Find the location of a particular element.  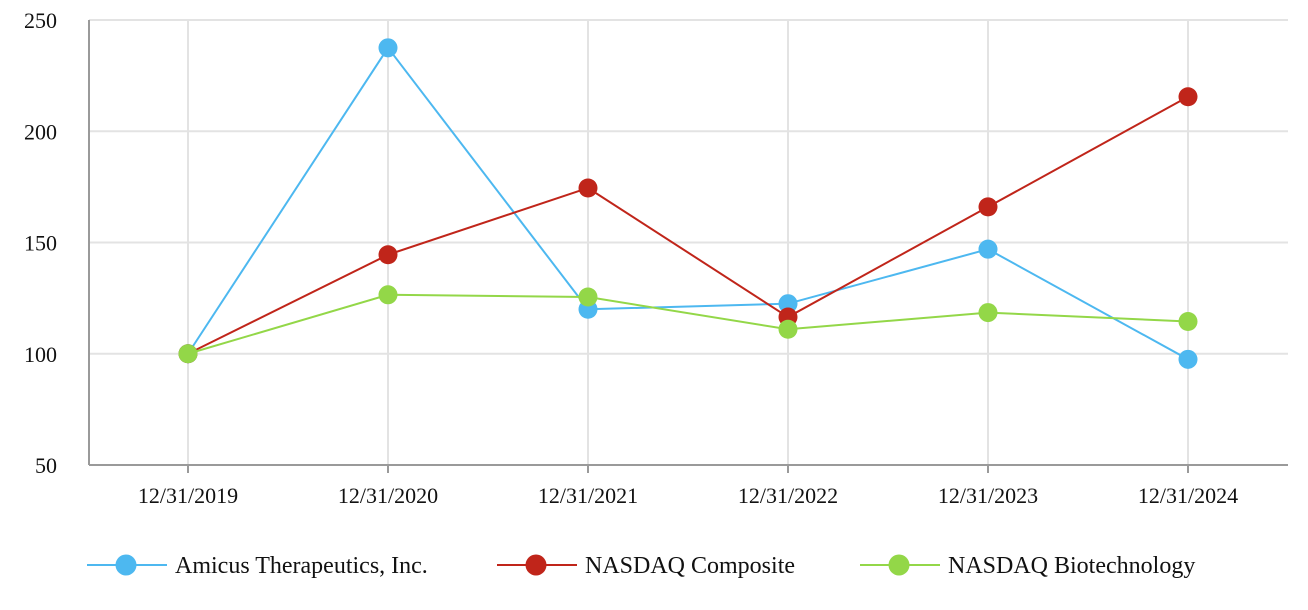

x-tick-label: 12/31/2023 is located at coordinates (988, 495).